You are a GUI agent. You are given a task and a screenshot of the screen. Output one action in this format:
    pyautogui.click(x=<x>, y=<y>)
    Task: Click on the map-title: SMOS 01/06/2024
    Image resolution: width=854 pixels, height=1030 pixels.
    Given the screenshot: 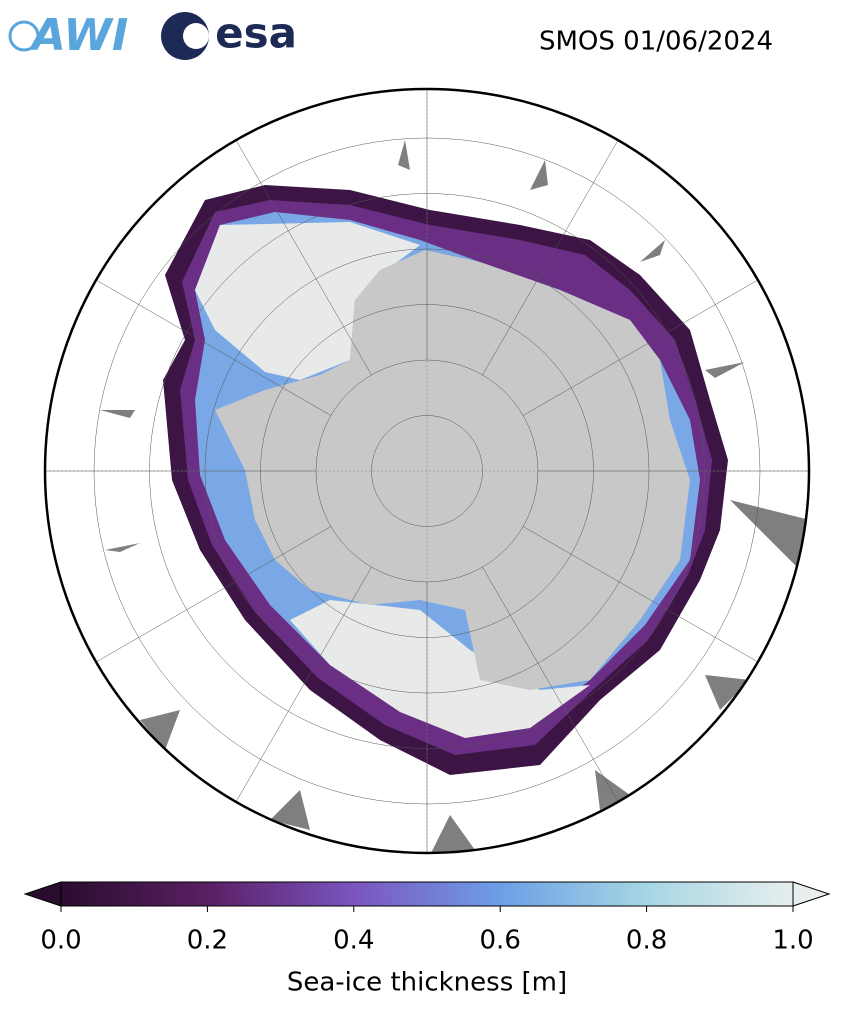 What is the action you would take?
    pyautogui.click(x=656, y=42)
    